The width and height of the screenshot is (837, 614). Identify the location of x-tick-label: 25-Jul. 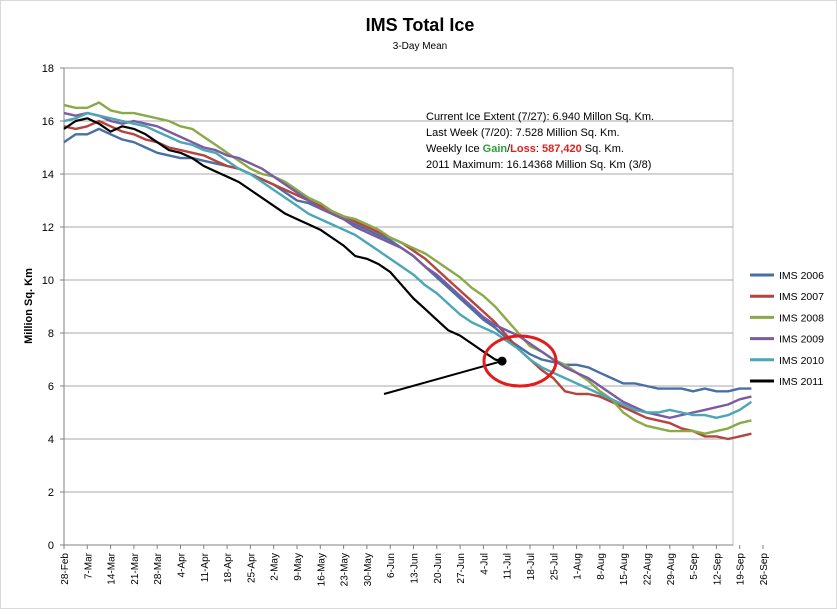
(554, 566).